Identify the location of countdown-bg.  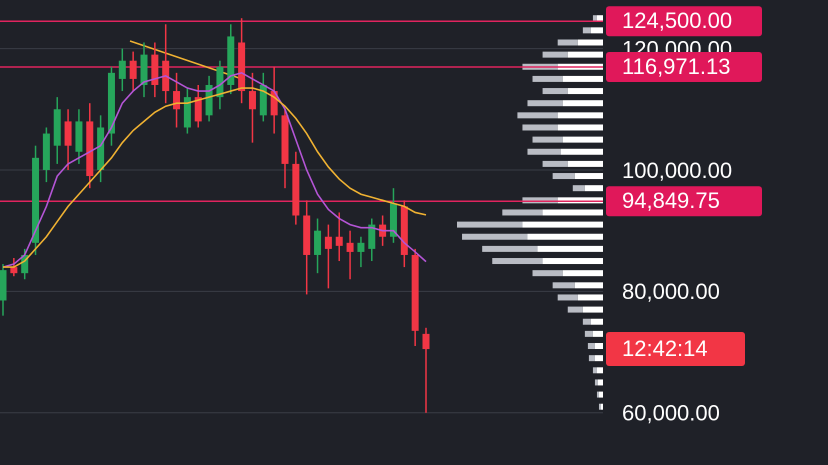
(675, 349).